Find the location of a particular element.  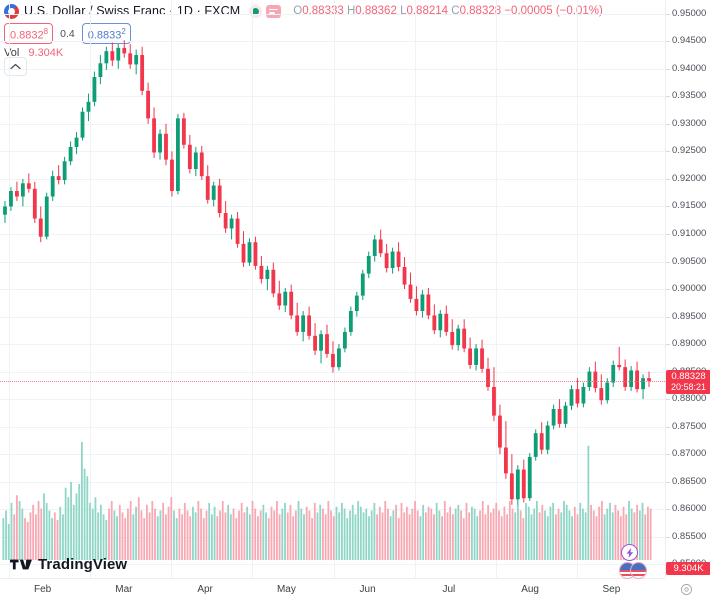

low-label: L is located at coordinates (403, 11).